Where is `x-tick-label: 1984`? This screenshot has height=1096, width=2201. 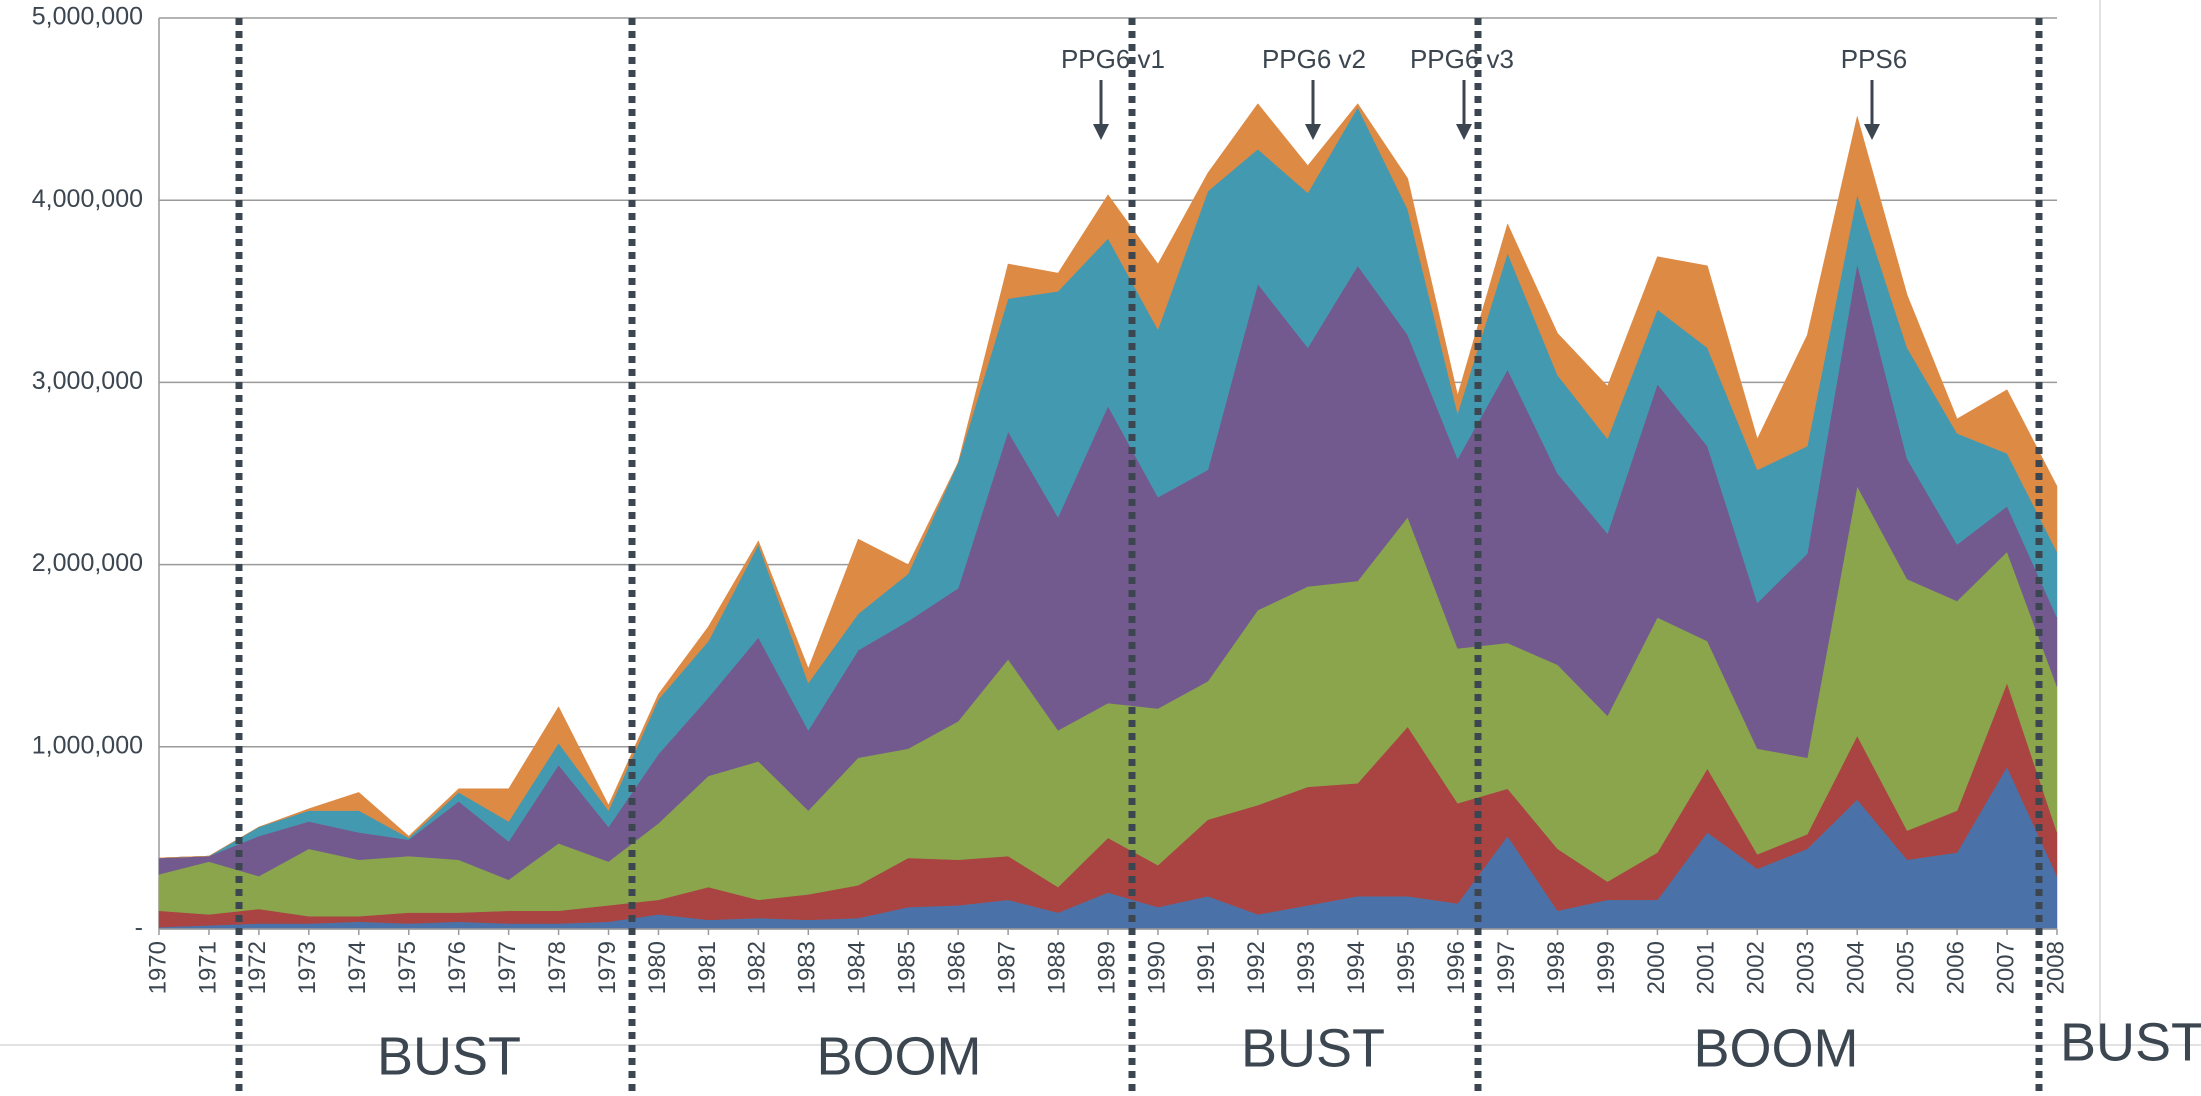 x-tick-label: 1984 is located at coordinates (857, 967).